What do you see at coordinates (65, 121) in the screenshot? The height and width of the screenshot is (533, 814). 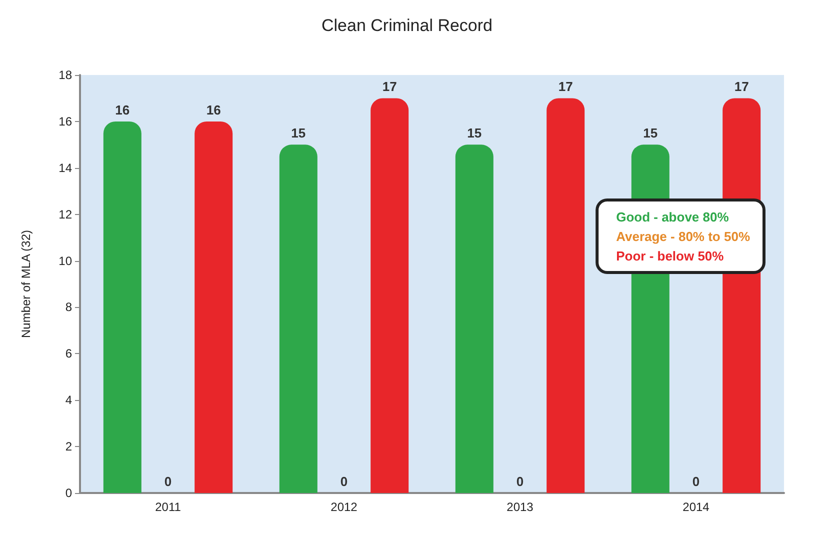 I see `y-tick-label: 16` at bounding box center [65, 121].